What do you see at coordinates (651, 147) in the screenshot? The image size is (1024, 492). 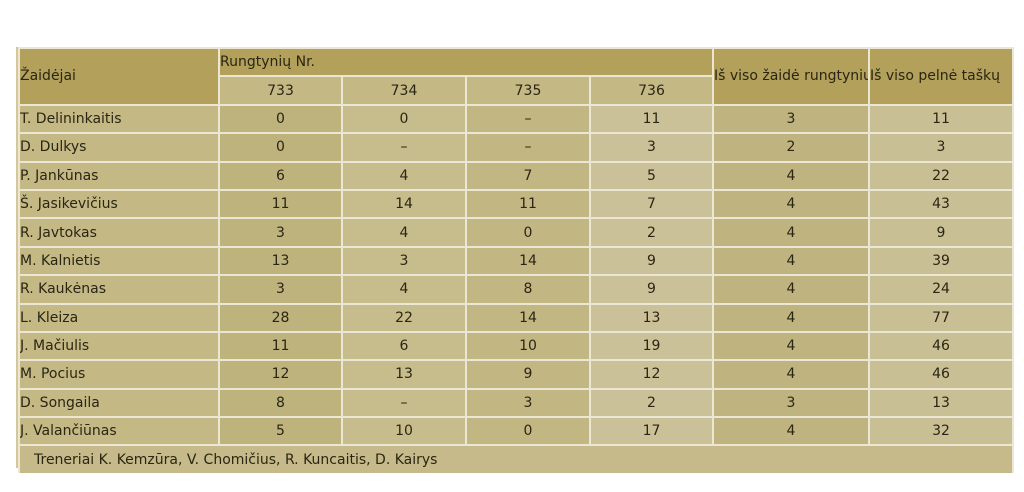 I see `match-736-cell: 3` at bounding box center [651, 147].